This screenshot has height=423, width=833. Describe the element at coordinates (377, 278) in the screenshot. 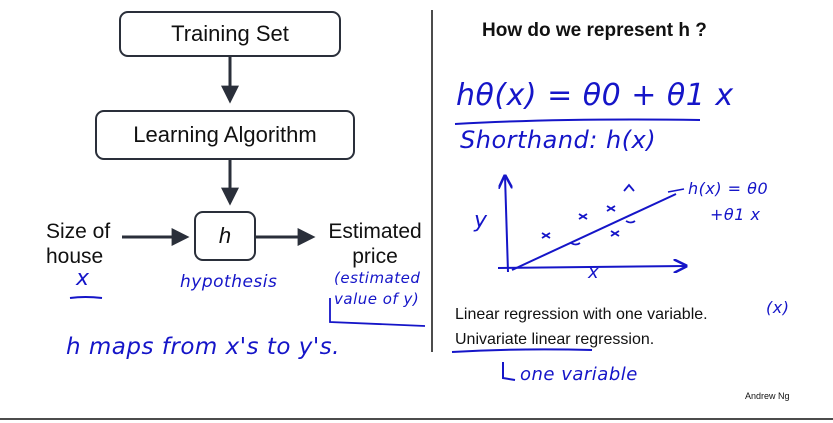

I see `hand-note-estimated-line1: (estimated` at that location.